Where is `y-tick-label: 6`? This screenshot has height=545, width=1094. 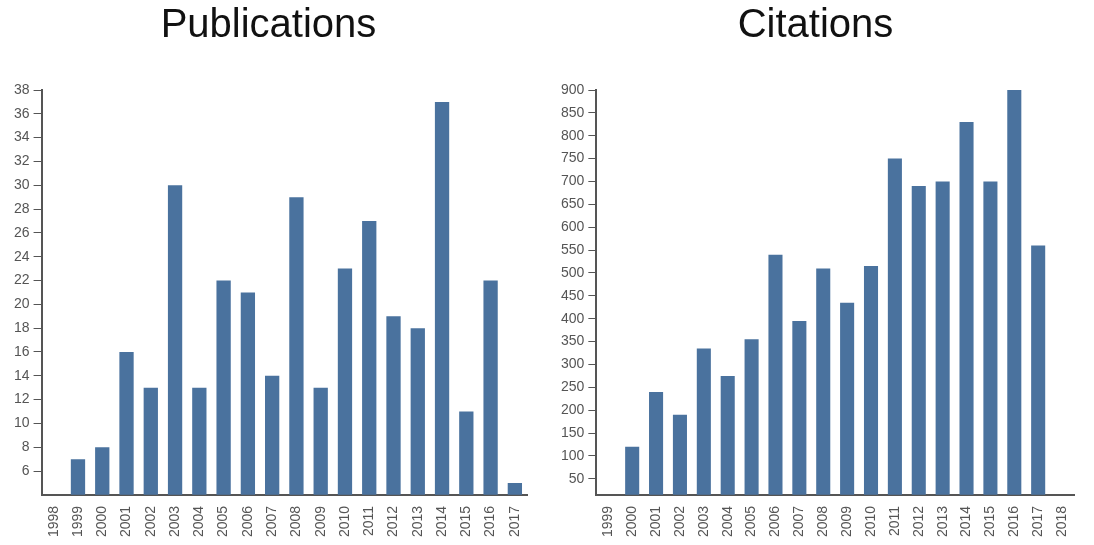 y-tick-label: 6 is located at coordinates (25, 469).